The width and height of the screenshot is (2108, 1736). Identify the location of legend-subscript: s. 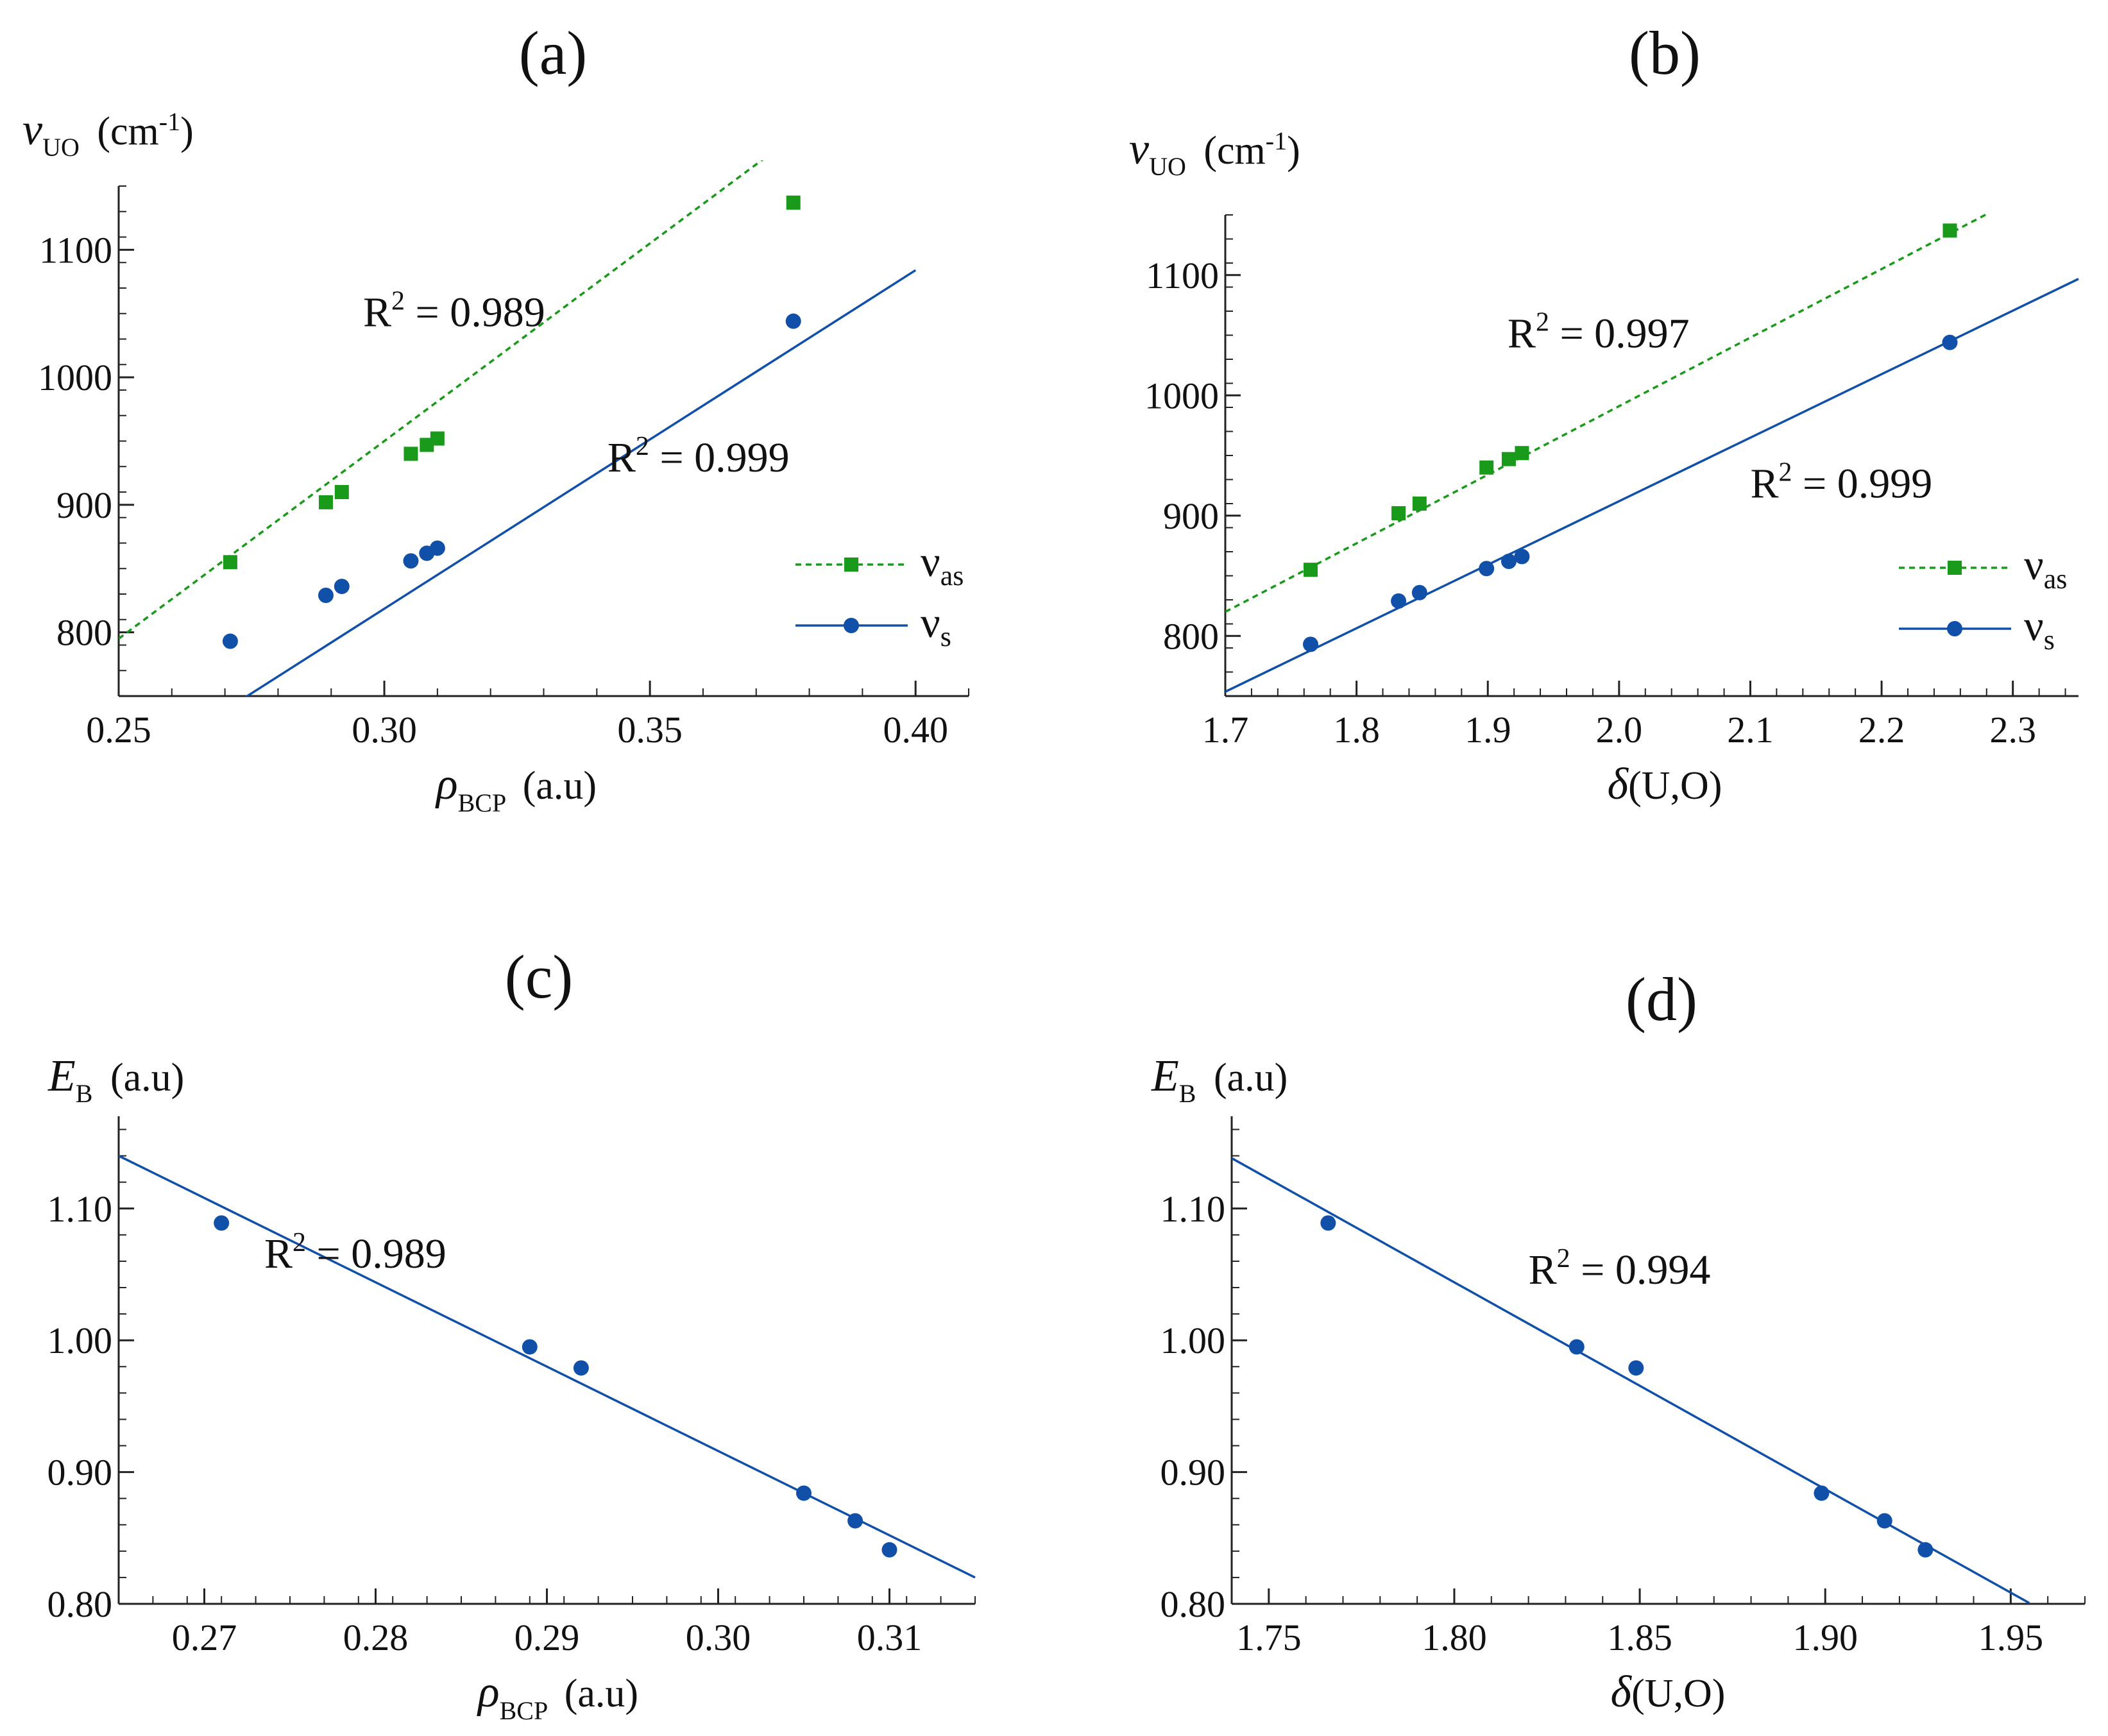
(2049, 640).